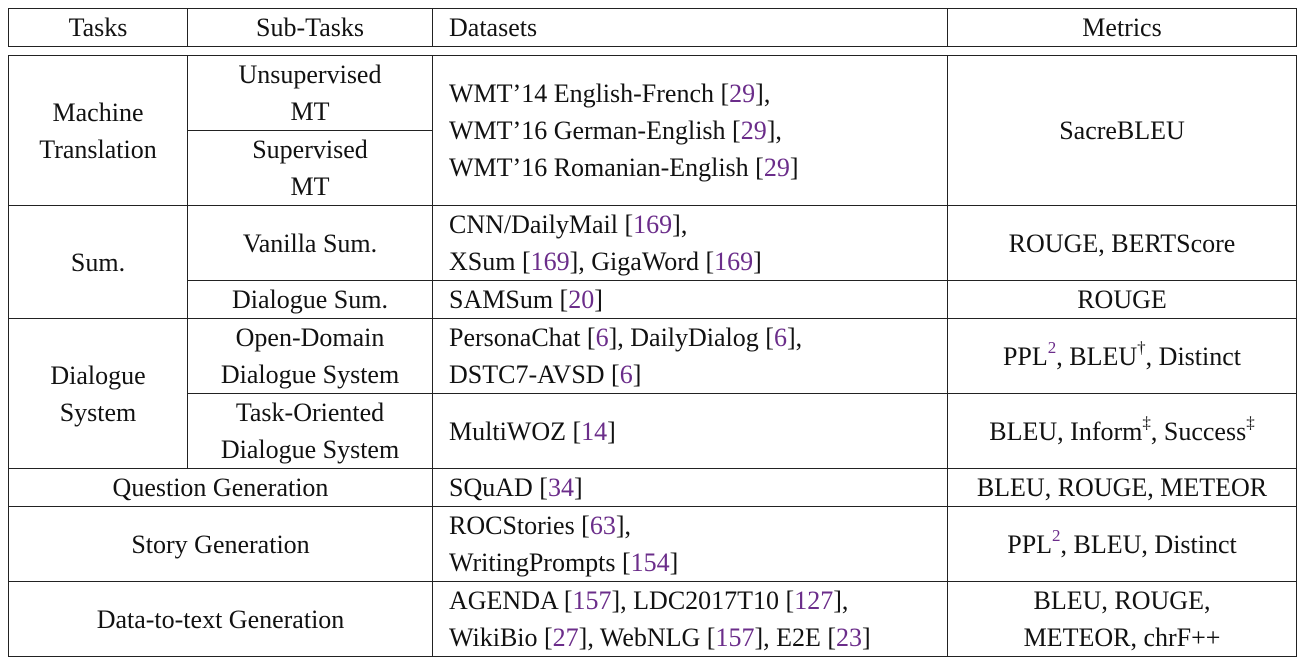 The image size is (1305, 671). I want to click on dataset-line: WMT’16 German-English [29],, so click(615, 130).